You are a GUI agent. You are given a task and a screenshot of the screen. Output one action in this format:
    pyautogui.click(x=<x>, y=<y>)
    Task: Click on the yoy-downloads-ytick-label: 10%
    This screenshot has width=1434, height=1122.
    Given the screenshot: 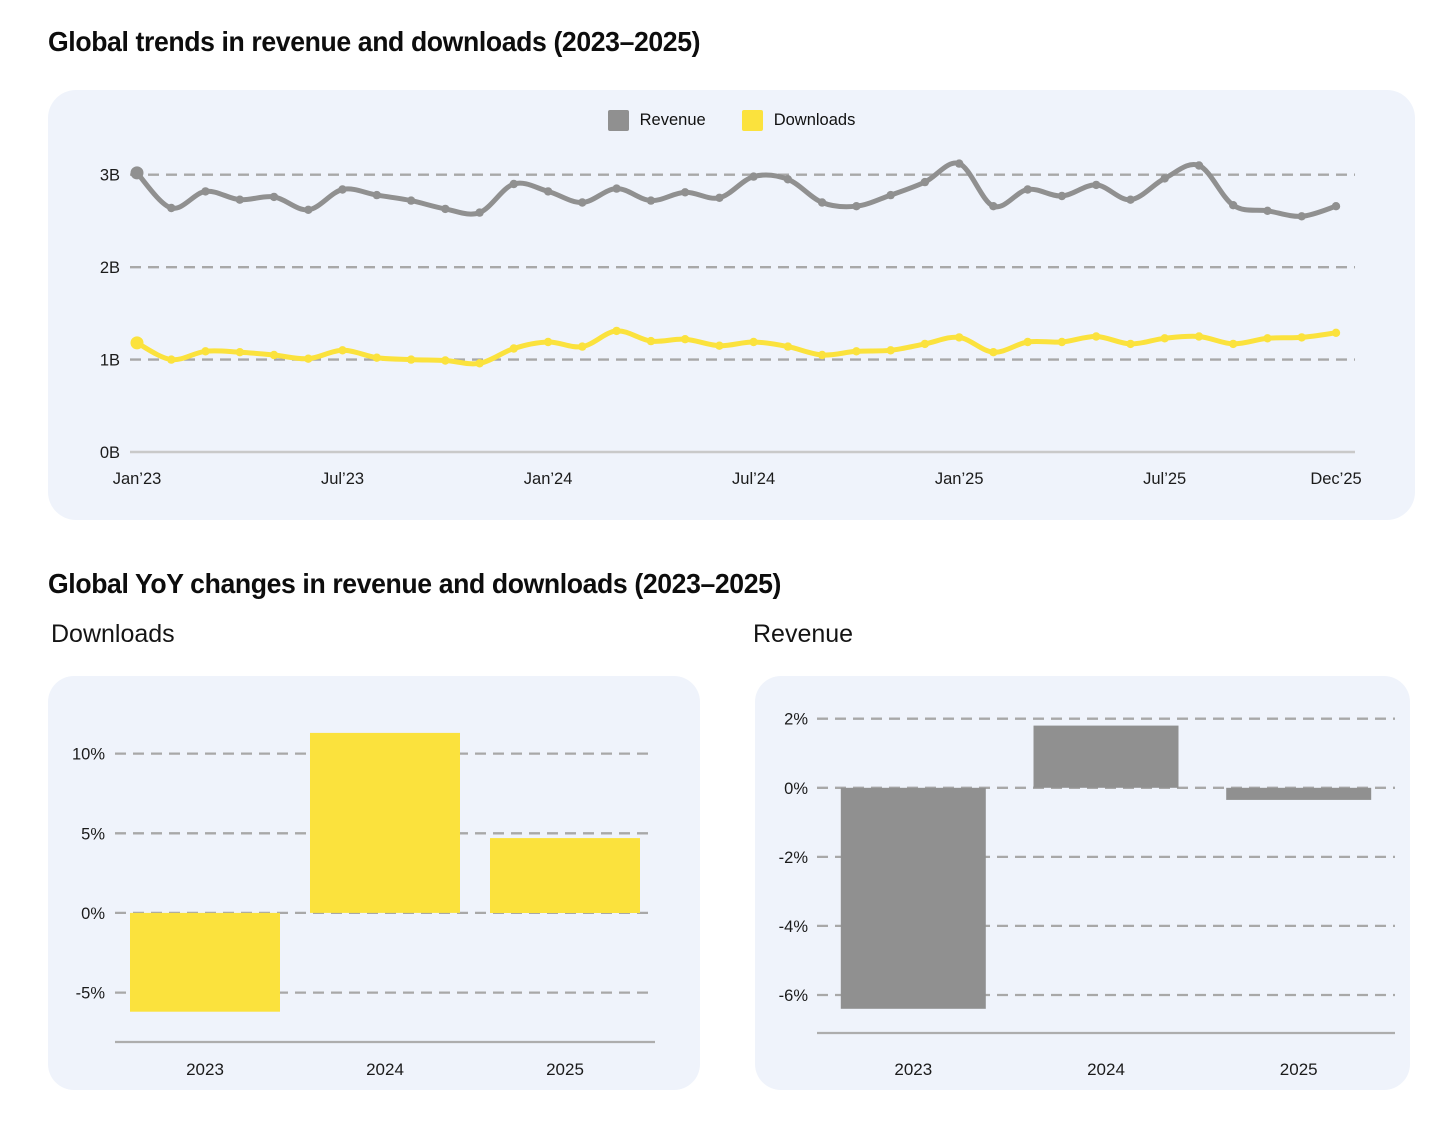 What is the action you would take?
    pyautogui.click(x=88, y=755)
    